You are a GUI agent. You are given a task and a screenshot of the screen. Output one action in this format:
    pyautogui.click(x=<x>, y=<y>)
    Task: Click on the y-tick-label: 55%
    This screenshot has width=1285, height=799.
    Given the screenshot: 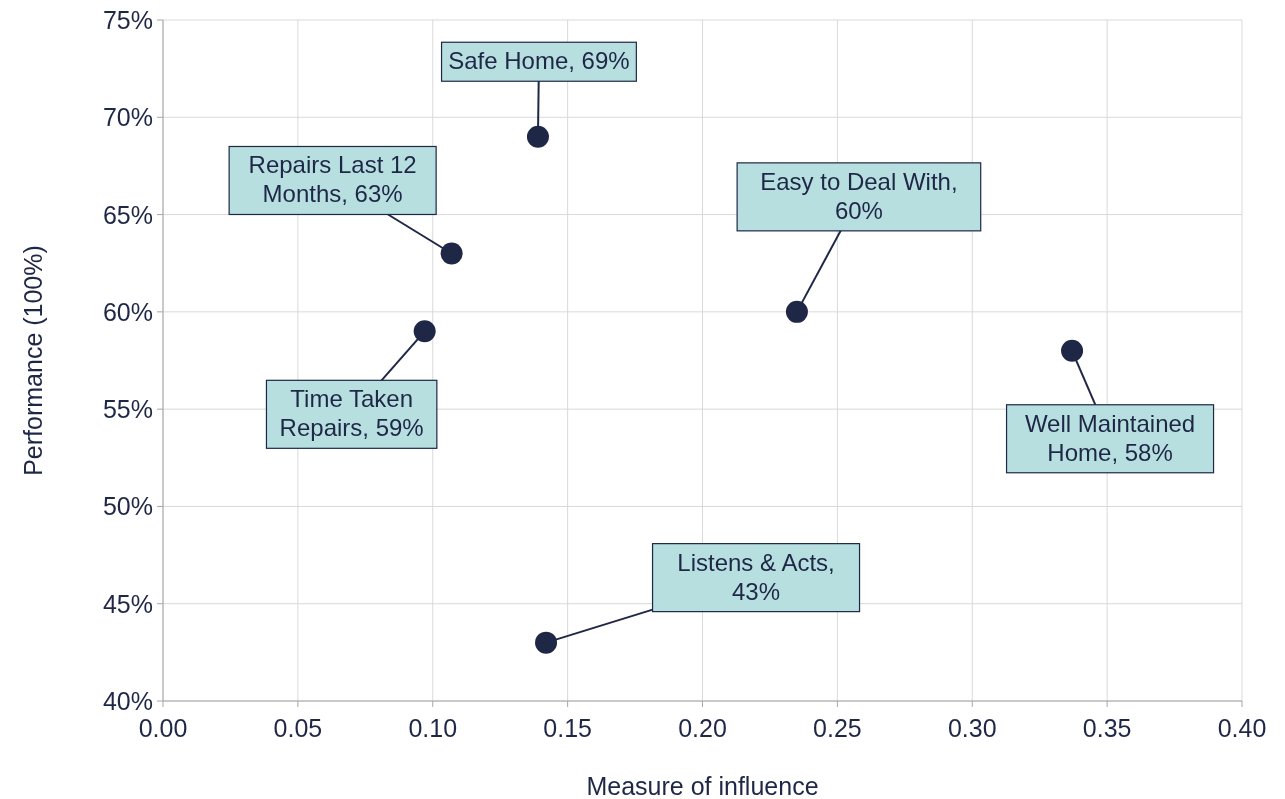 What is the action you would take?
    pyautogui.click(x=127, y=409)
    